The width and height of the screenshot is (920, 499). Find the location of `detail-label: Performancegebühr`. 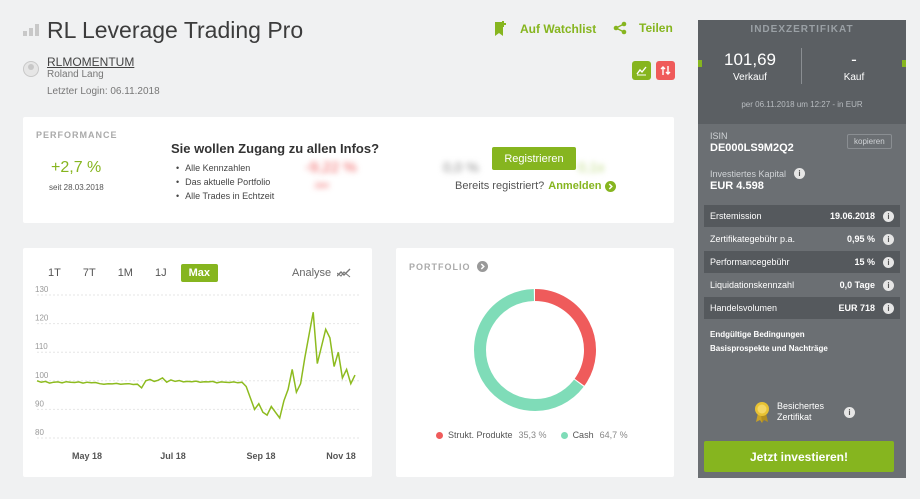

detail-label: Performancegebühr is located at coordinates (750, 262).